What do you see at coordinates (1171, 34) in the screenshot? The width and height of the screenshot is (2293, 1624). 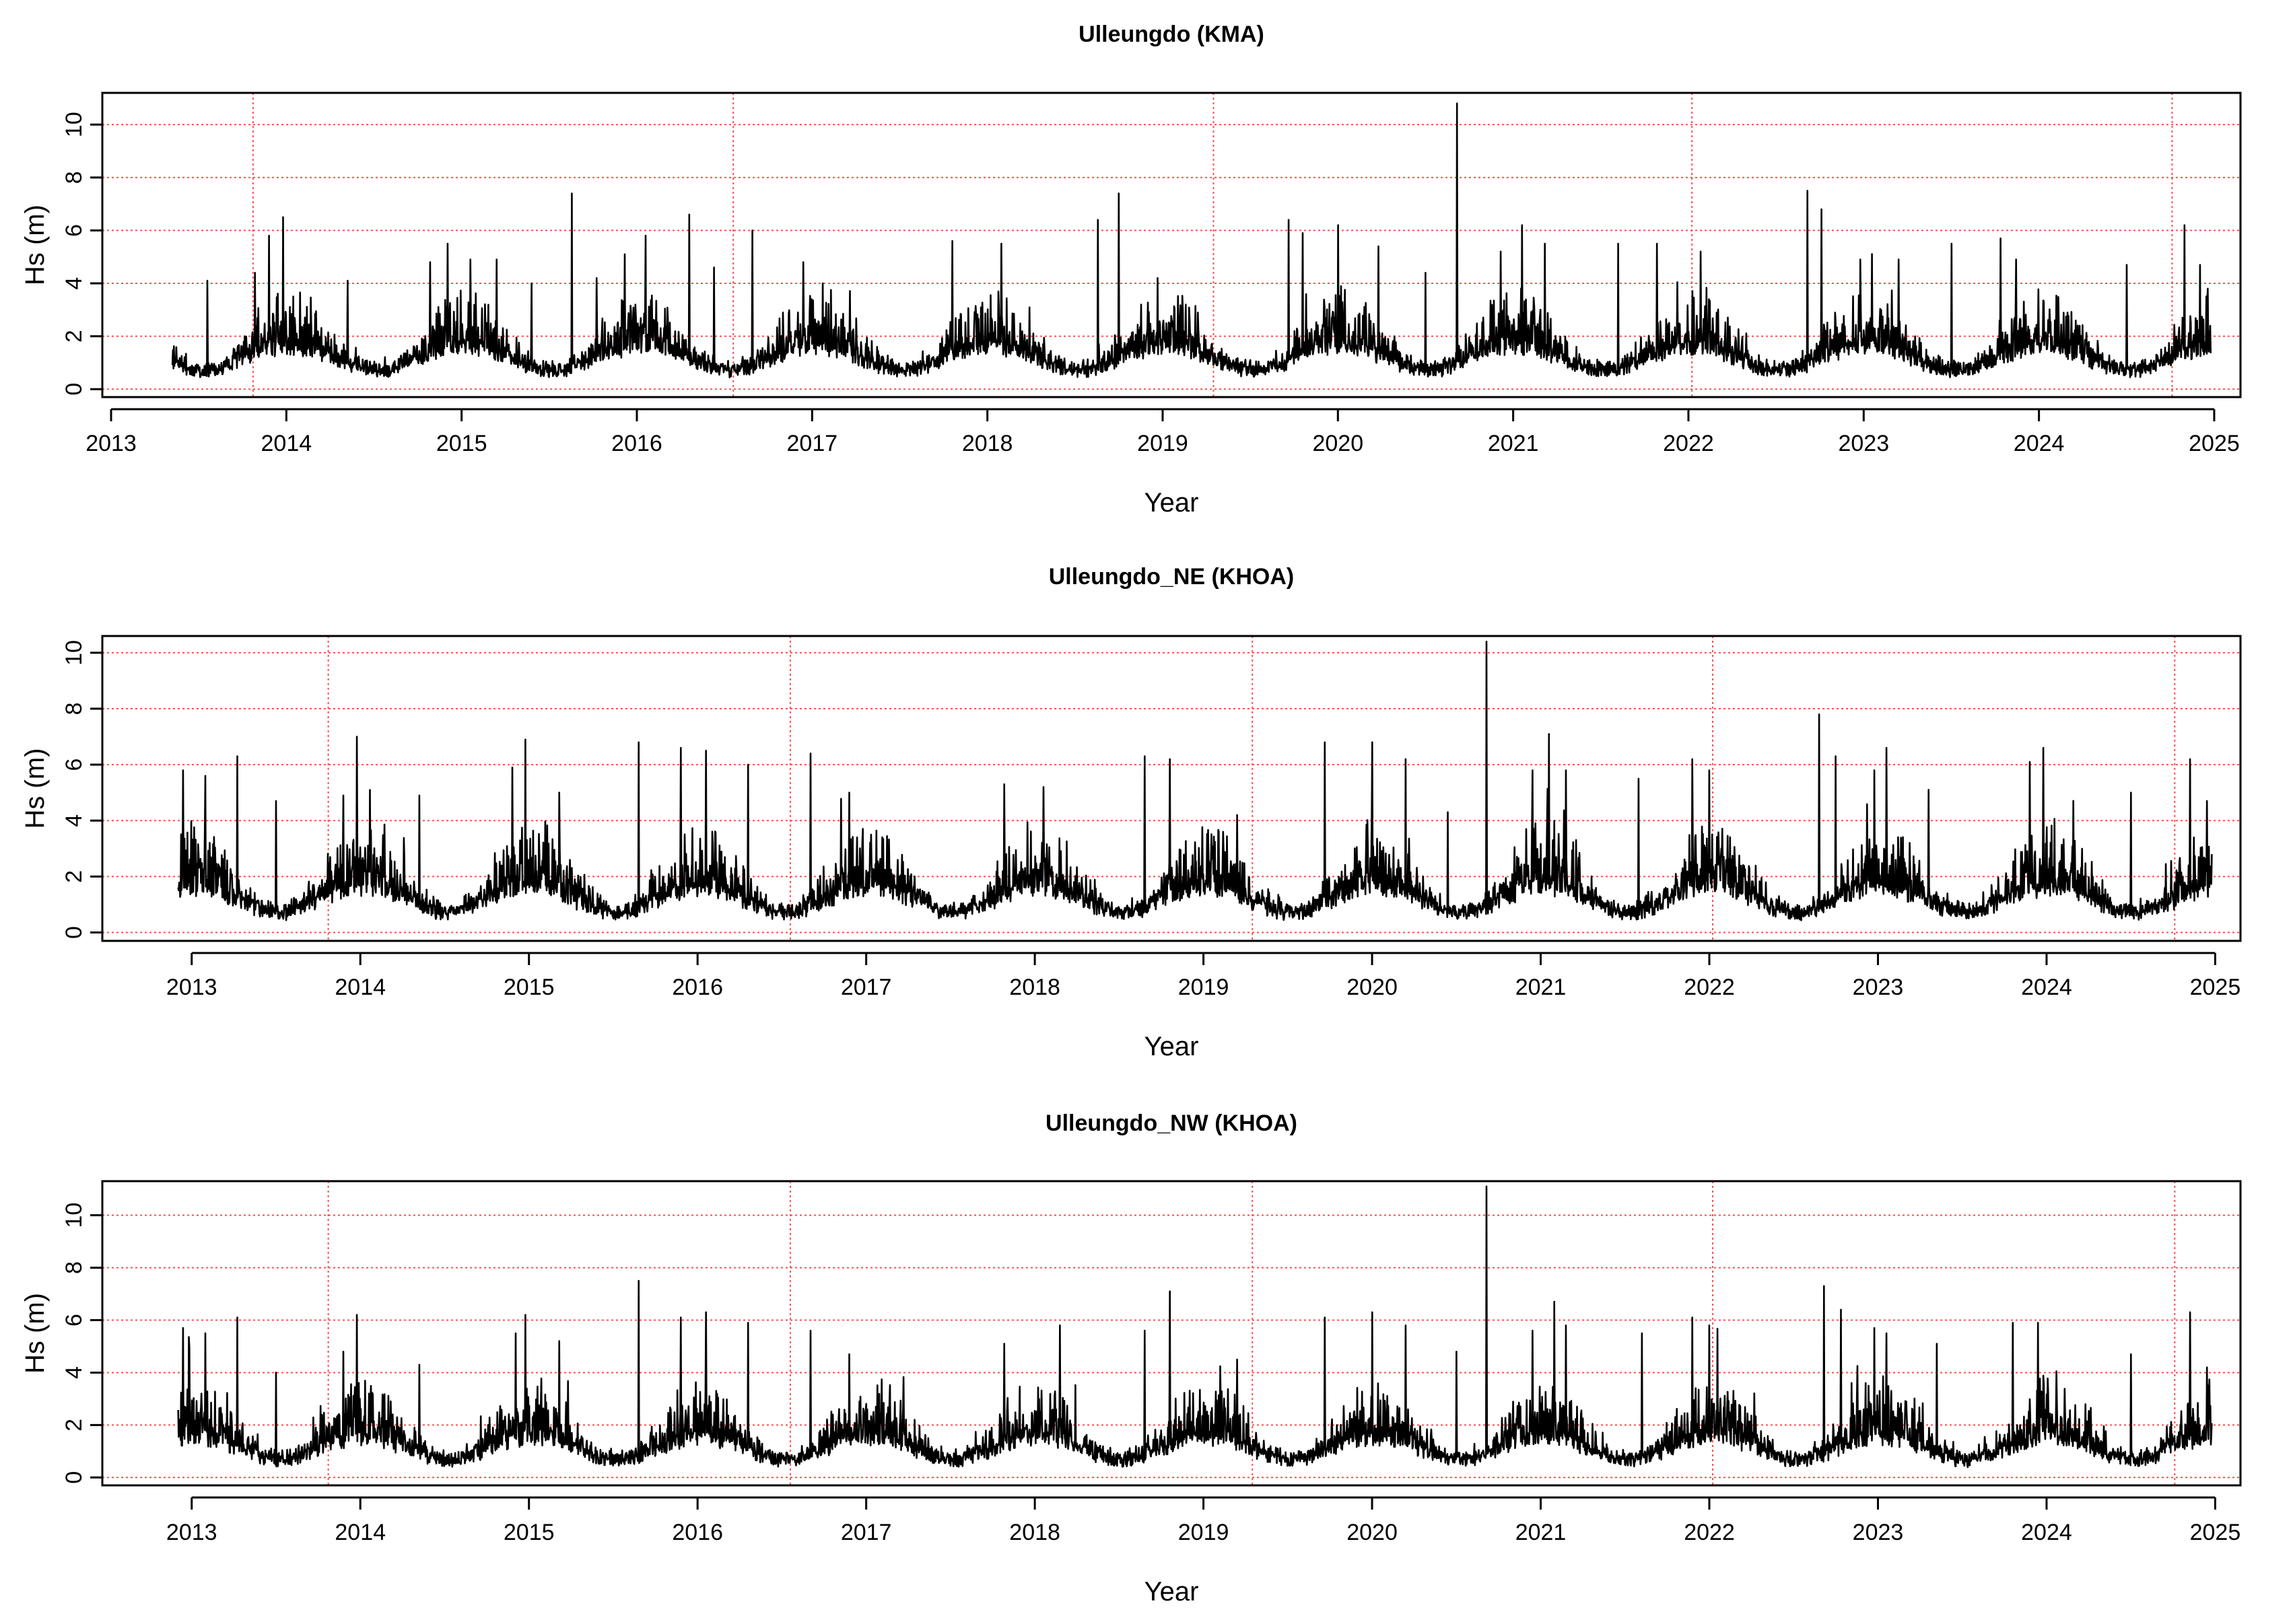 I see `panel-title: Ulleungdo (KMA)` at bounding box center [1171, 34].